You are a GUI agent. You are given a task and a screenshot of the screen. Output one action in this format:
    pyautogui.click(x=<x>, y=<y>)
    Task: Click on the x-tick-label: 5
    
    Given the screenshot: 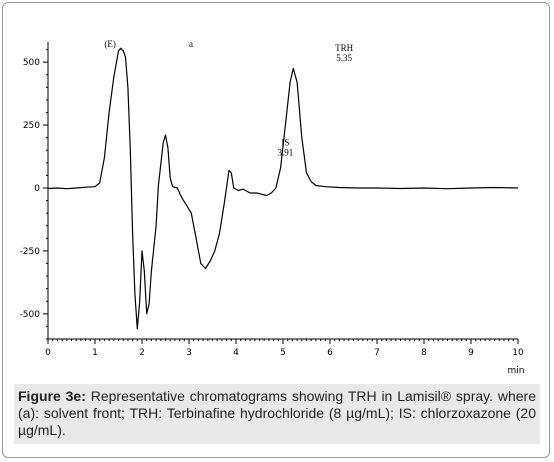 What is the action you would take?
    pyautogui.click(x=283, y=353)
    